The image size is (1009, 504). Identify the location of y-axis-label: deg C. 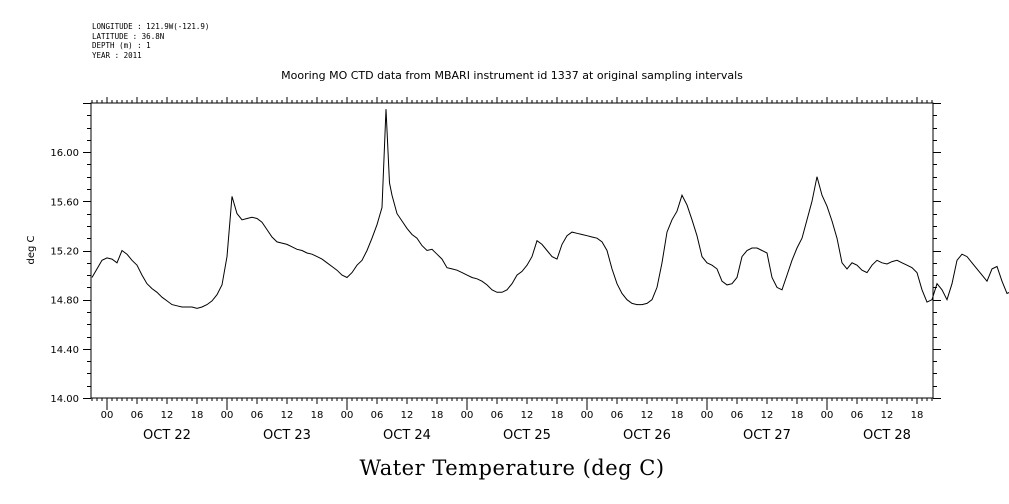
(31, 249).